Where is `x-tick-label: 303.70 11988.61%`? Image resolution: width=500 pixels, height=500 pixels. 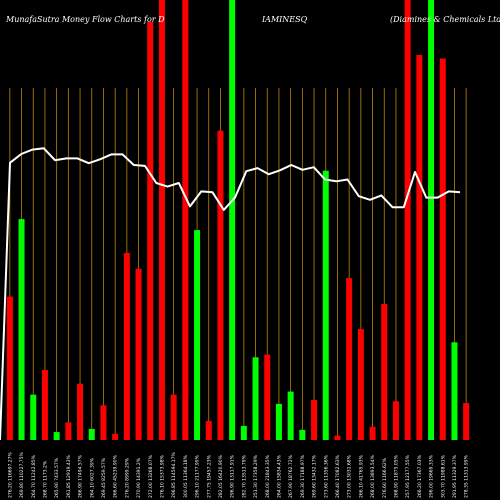
x-tick-label: 303.70 11988.61% is located at coordinates (443, 476).